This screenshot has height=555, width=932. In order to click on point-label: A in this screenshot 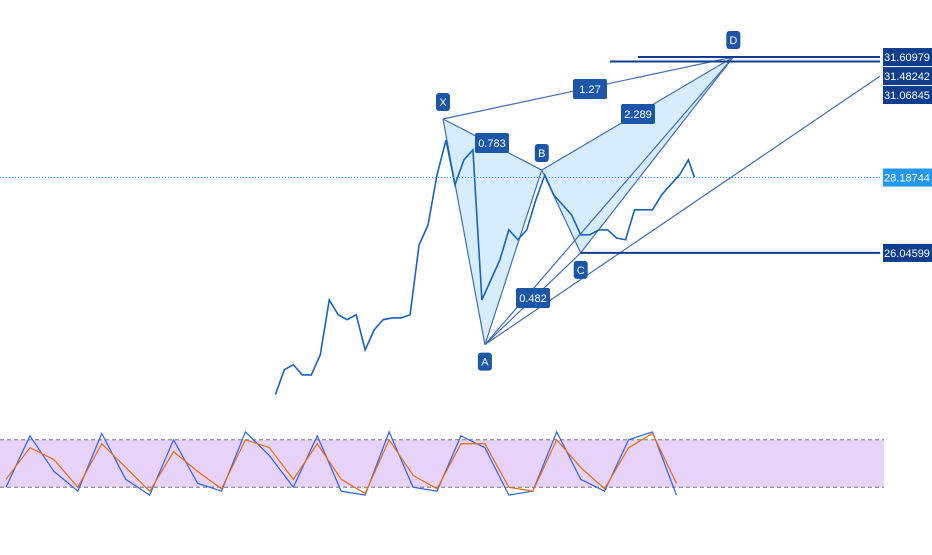, I will do `click(485, 363)`.